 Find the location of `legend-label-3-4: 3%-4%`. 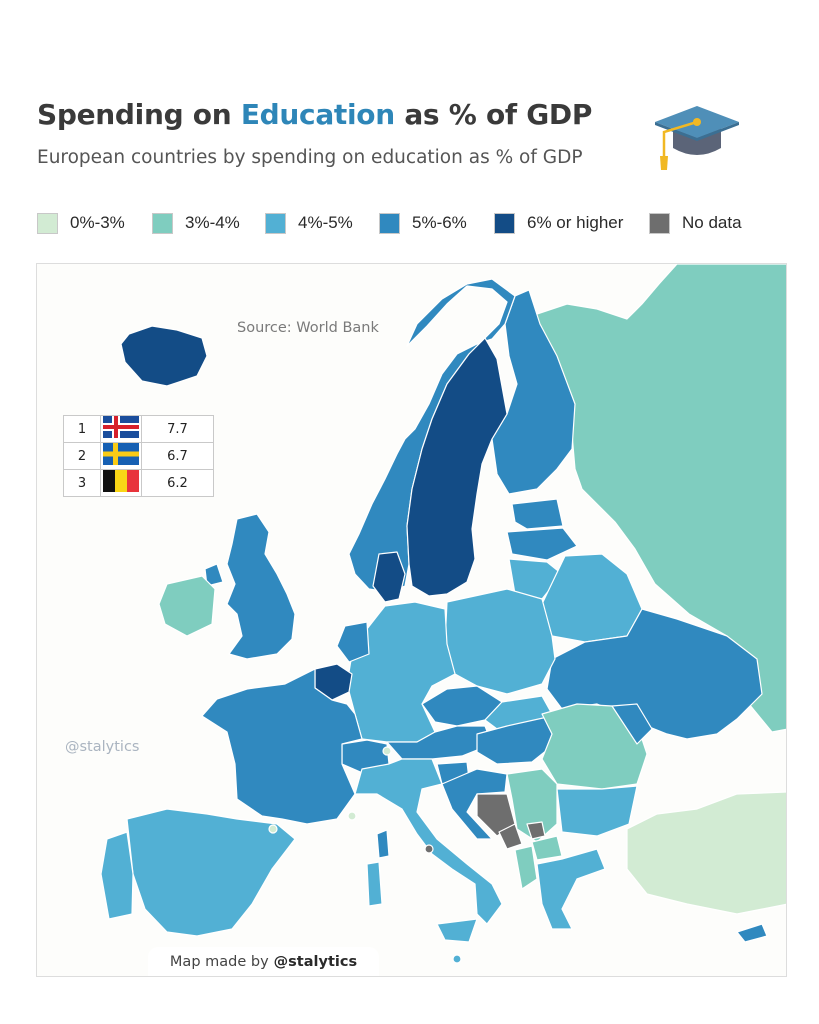

legend-label-3-4: 3%-4% is located at coordinates (212, 222).